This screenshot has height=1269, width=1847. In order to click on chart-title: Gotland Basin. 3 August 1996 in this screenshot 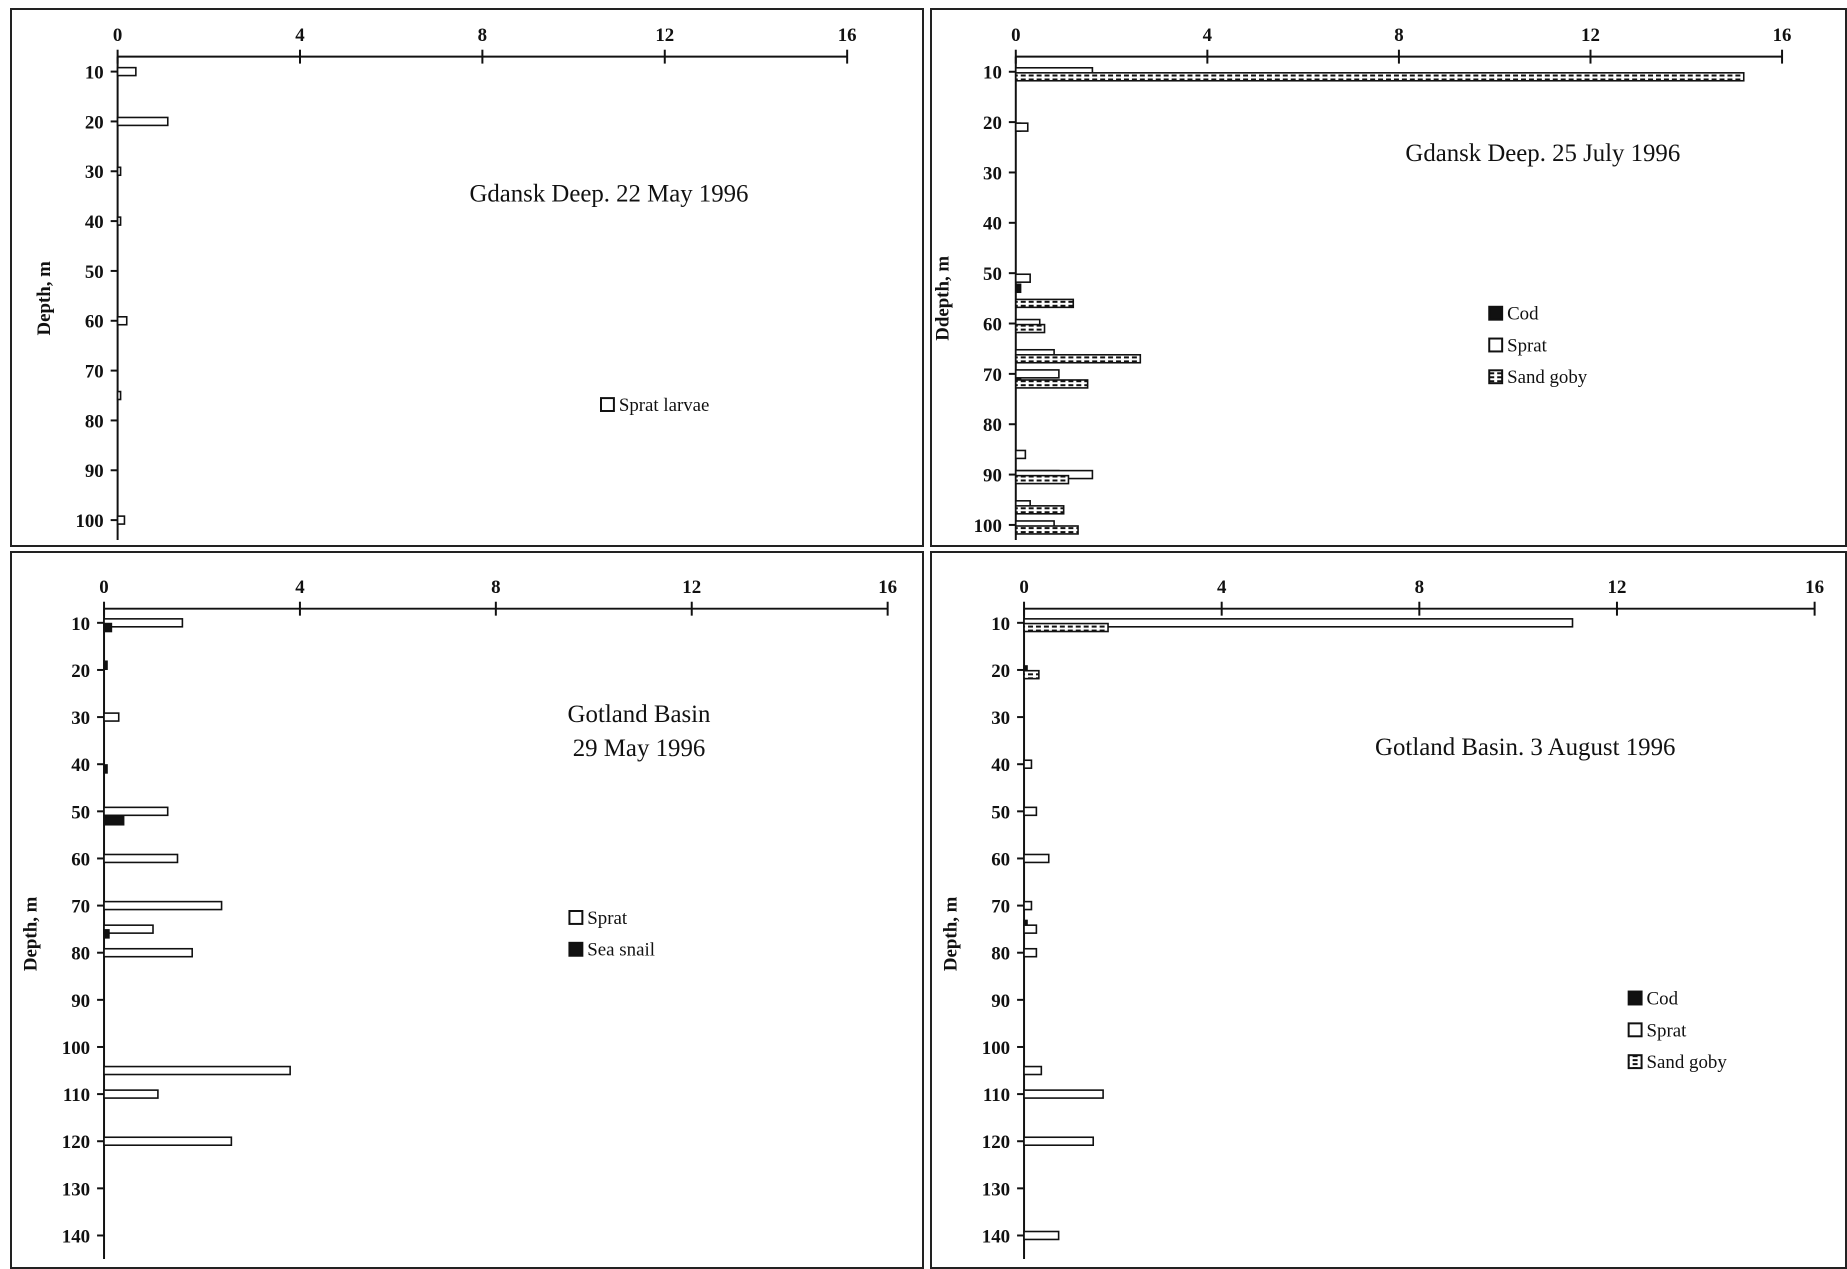, I will do `click(1525, 747)`.